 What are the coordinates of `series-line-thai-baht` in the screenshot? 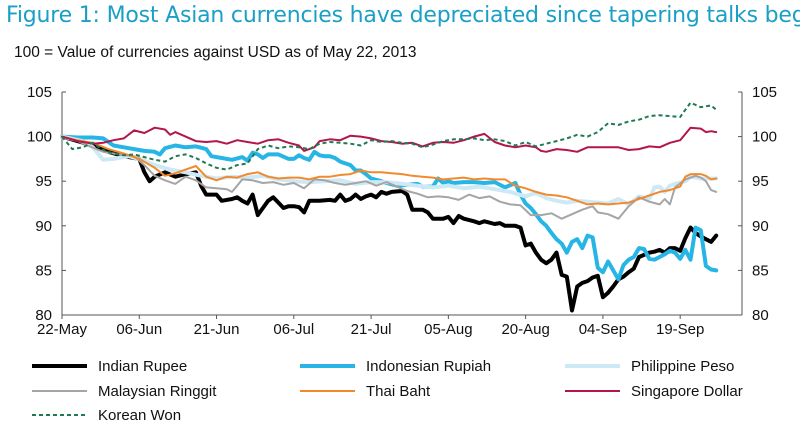 It's located at (389, 170).